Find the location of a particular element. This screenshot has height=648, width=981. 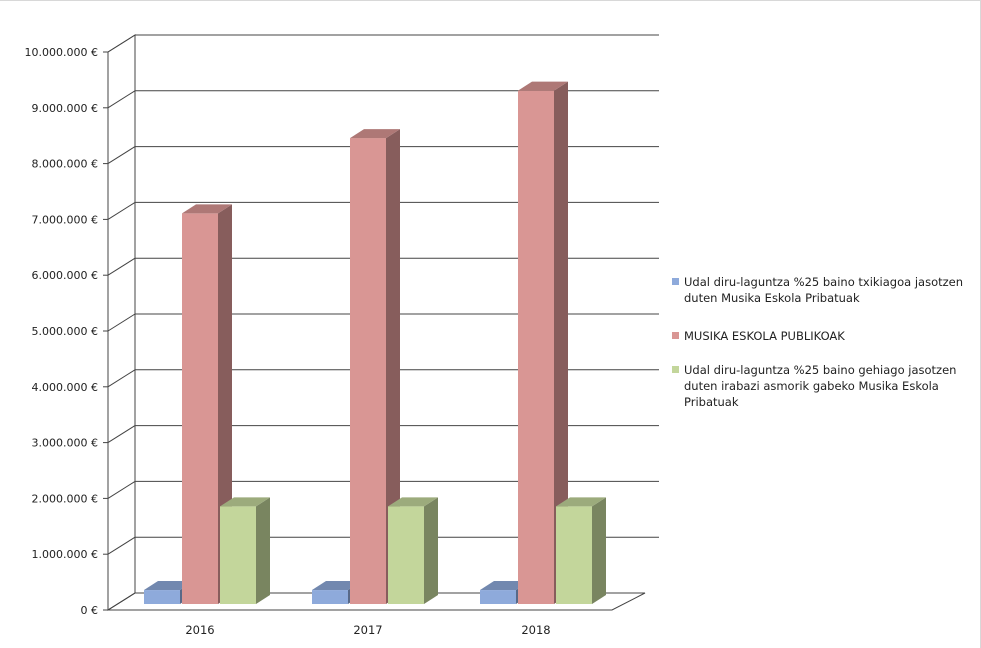

x-category-label: 2017 is located at coordinates (367, 630).